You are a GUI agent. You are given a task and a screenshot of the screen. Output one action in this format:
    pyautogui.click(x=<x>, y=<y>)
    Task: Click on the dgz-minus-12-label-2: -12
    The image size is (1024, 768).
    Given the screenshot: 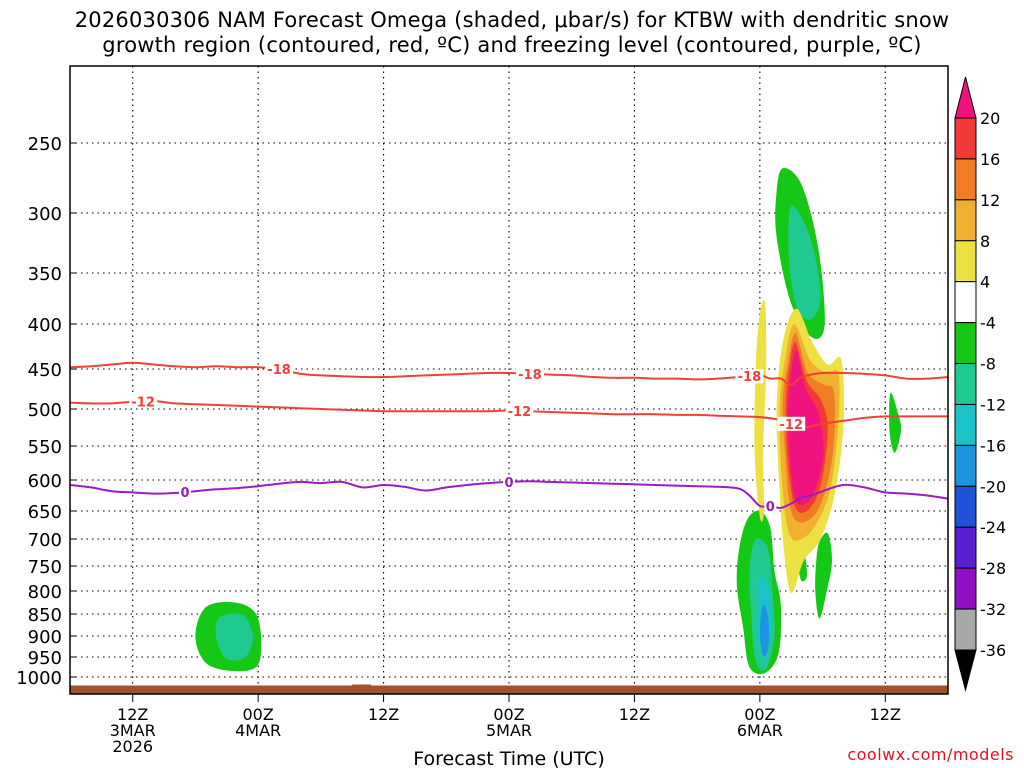 What is the action you would take?
    pyautogui.click(x=791, y=425)
    